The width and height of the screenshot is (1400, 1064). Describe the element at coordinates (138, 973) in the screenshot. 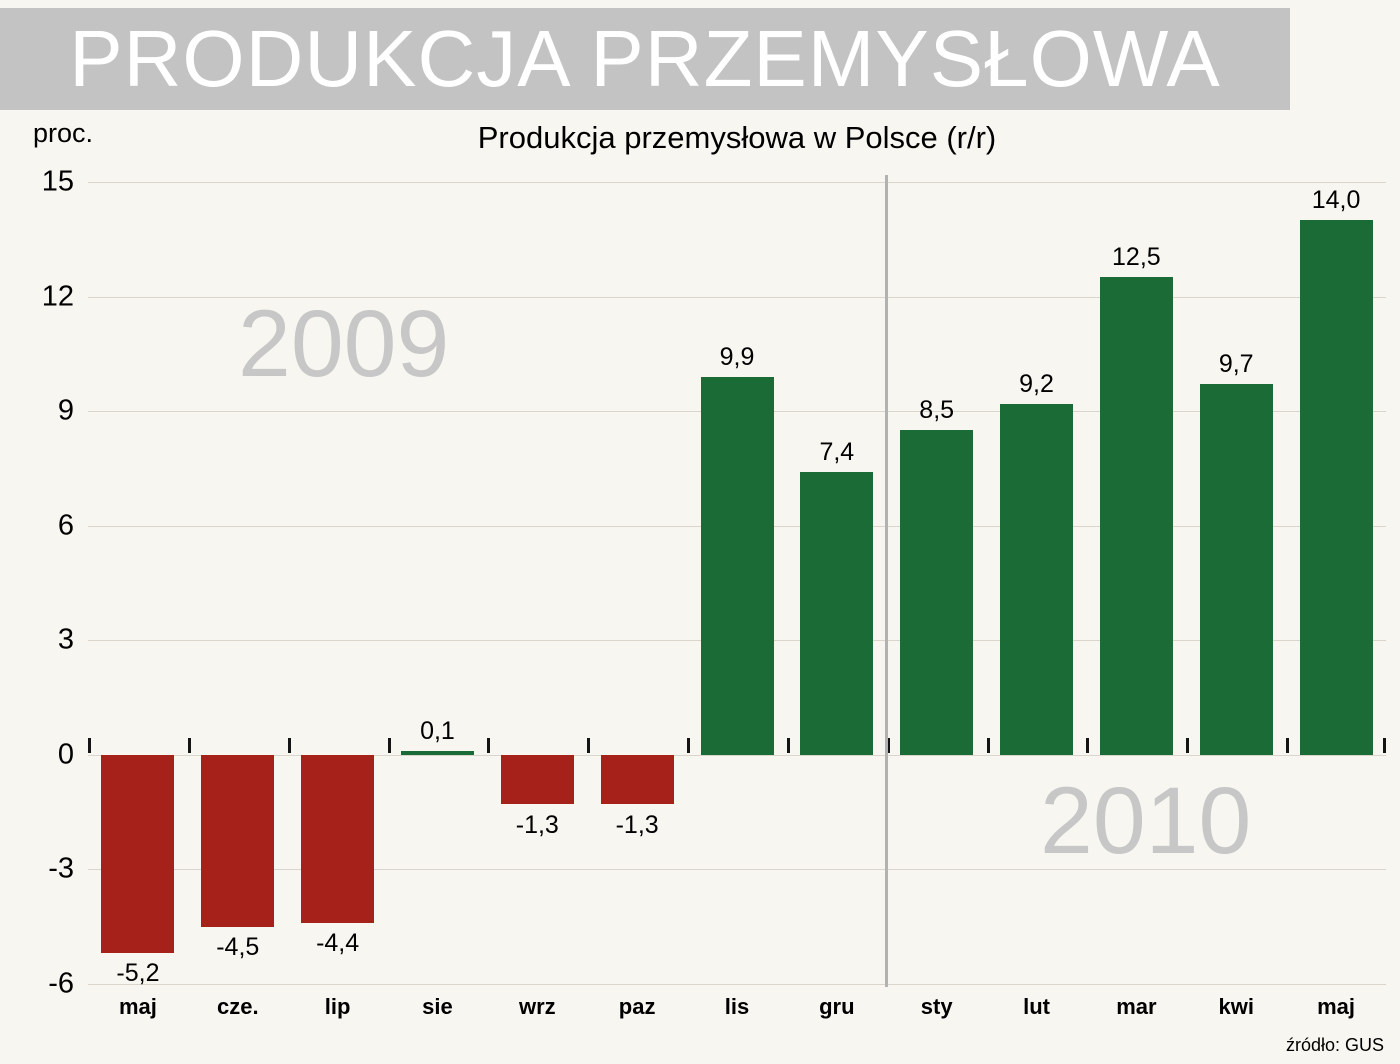

I see `bar-value-label: -5,2` at that location.